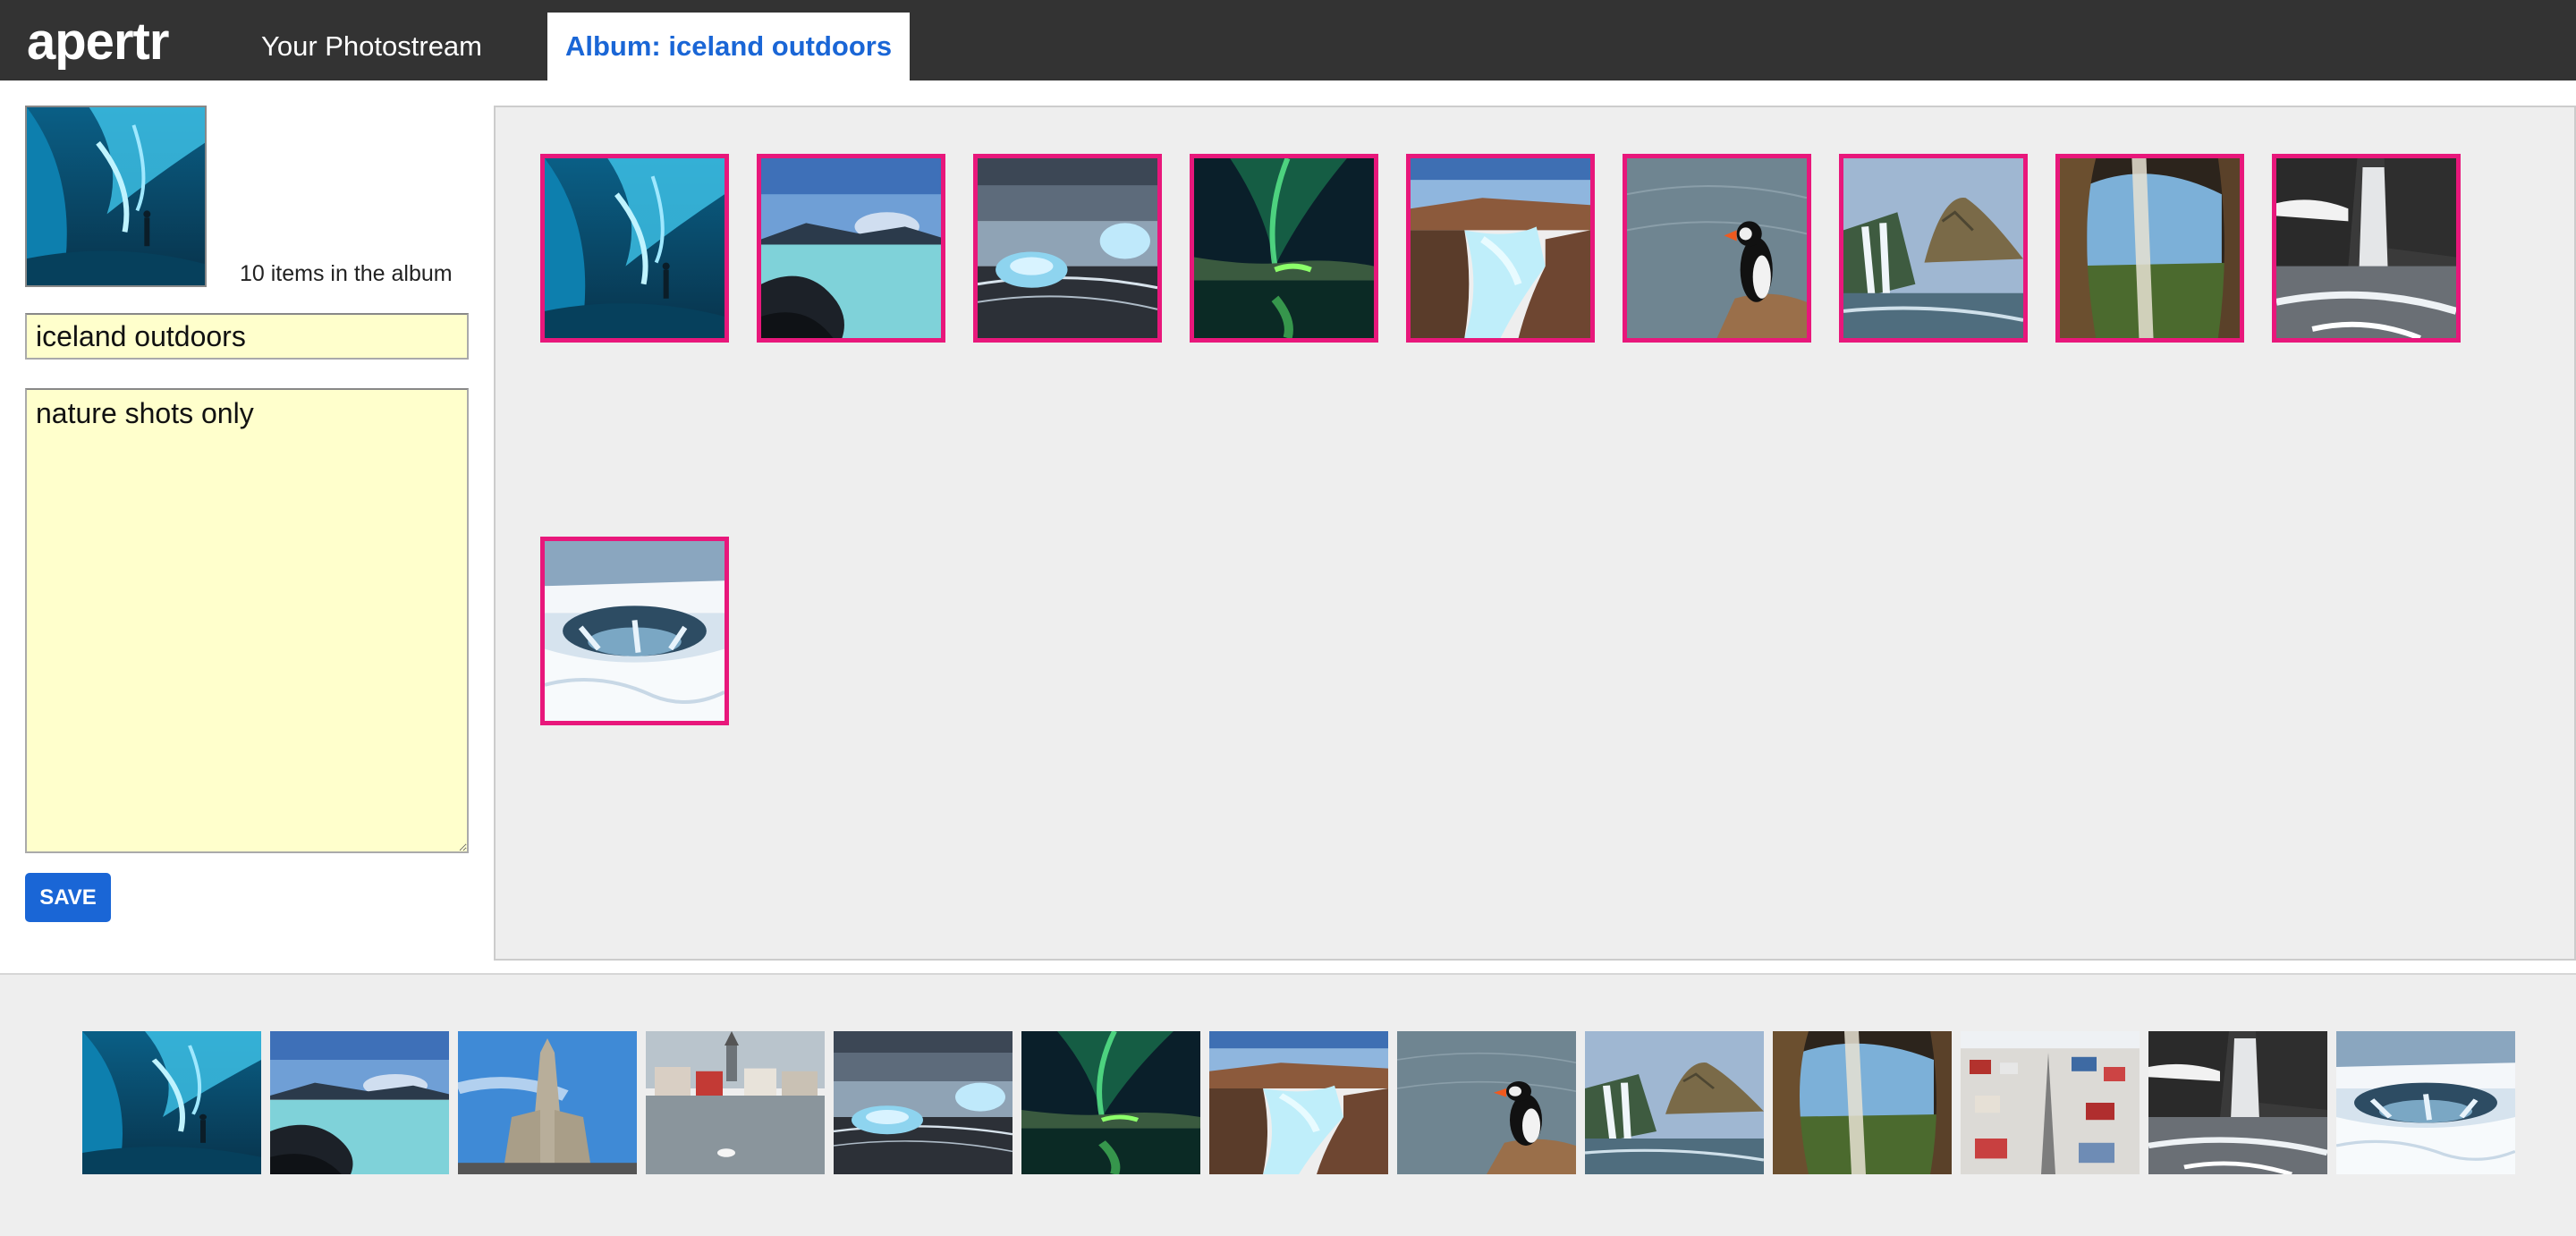 Image resolution: width=2576 pixels, height=1236 pixels. I want to click on album-title-input, so click(247, 336).